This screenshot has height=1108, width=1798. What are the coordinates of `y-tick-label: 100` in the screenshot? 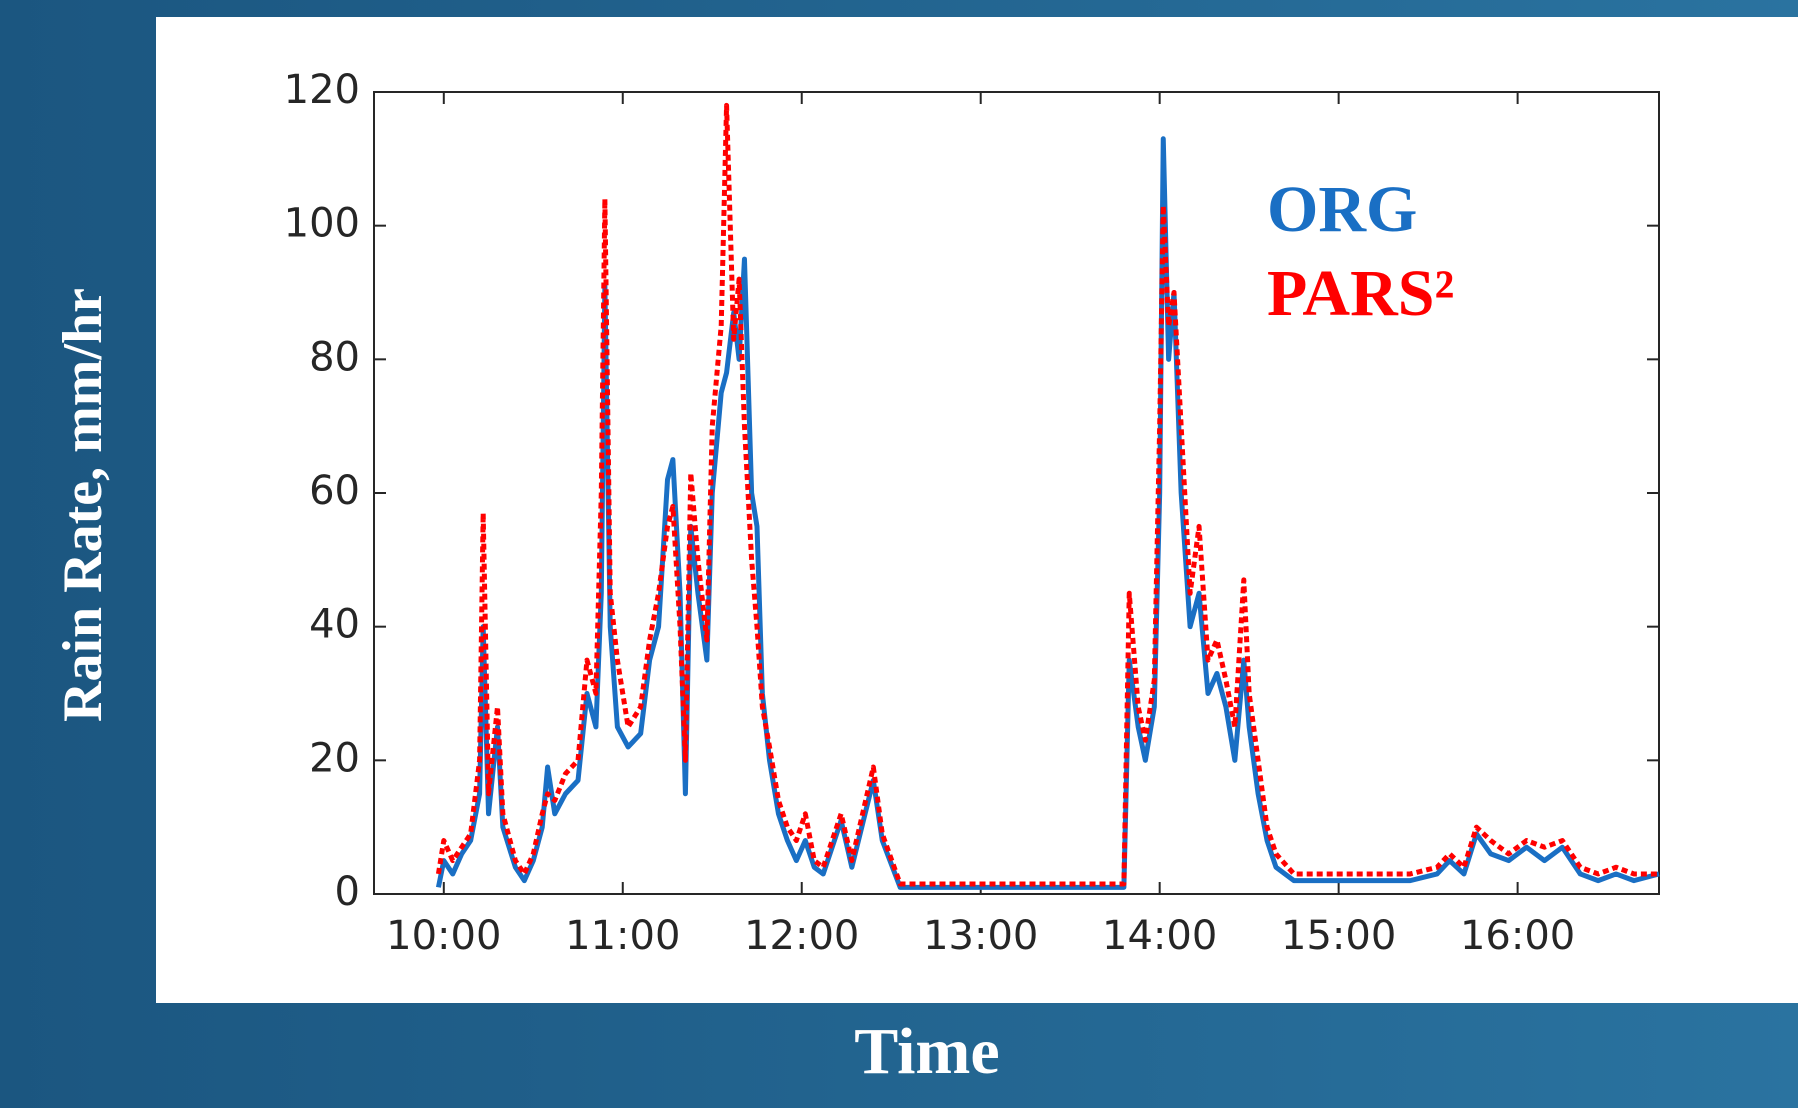 It's located at (322, 224).